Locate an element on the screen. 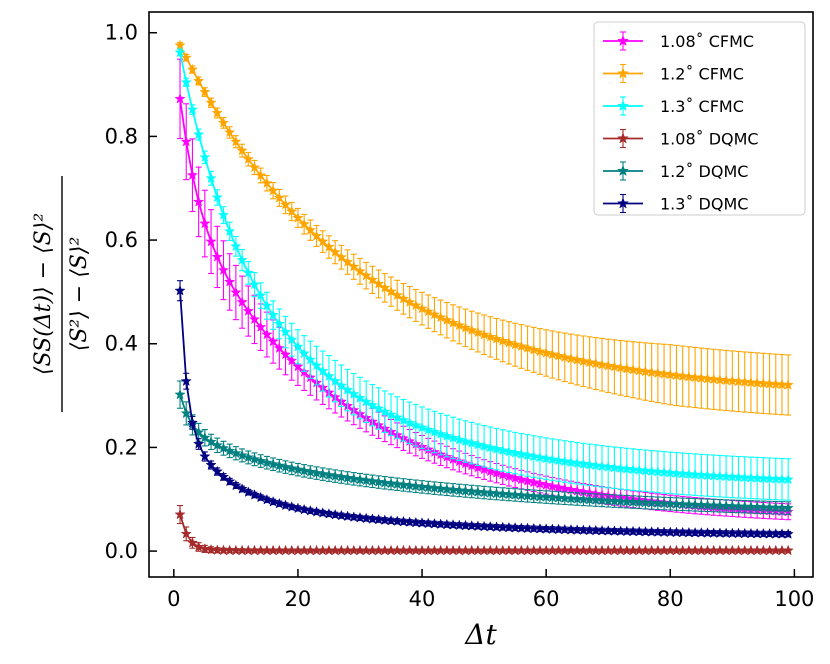 The height and width of the screenshot is (664, 830). legend-label: 1.2˚ DQMC is located at coordinates (704, 171).